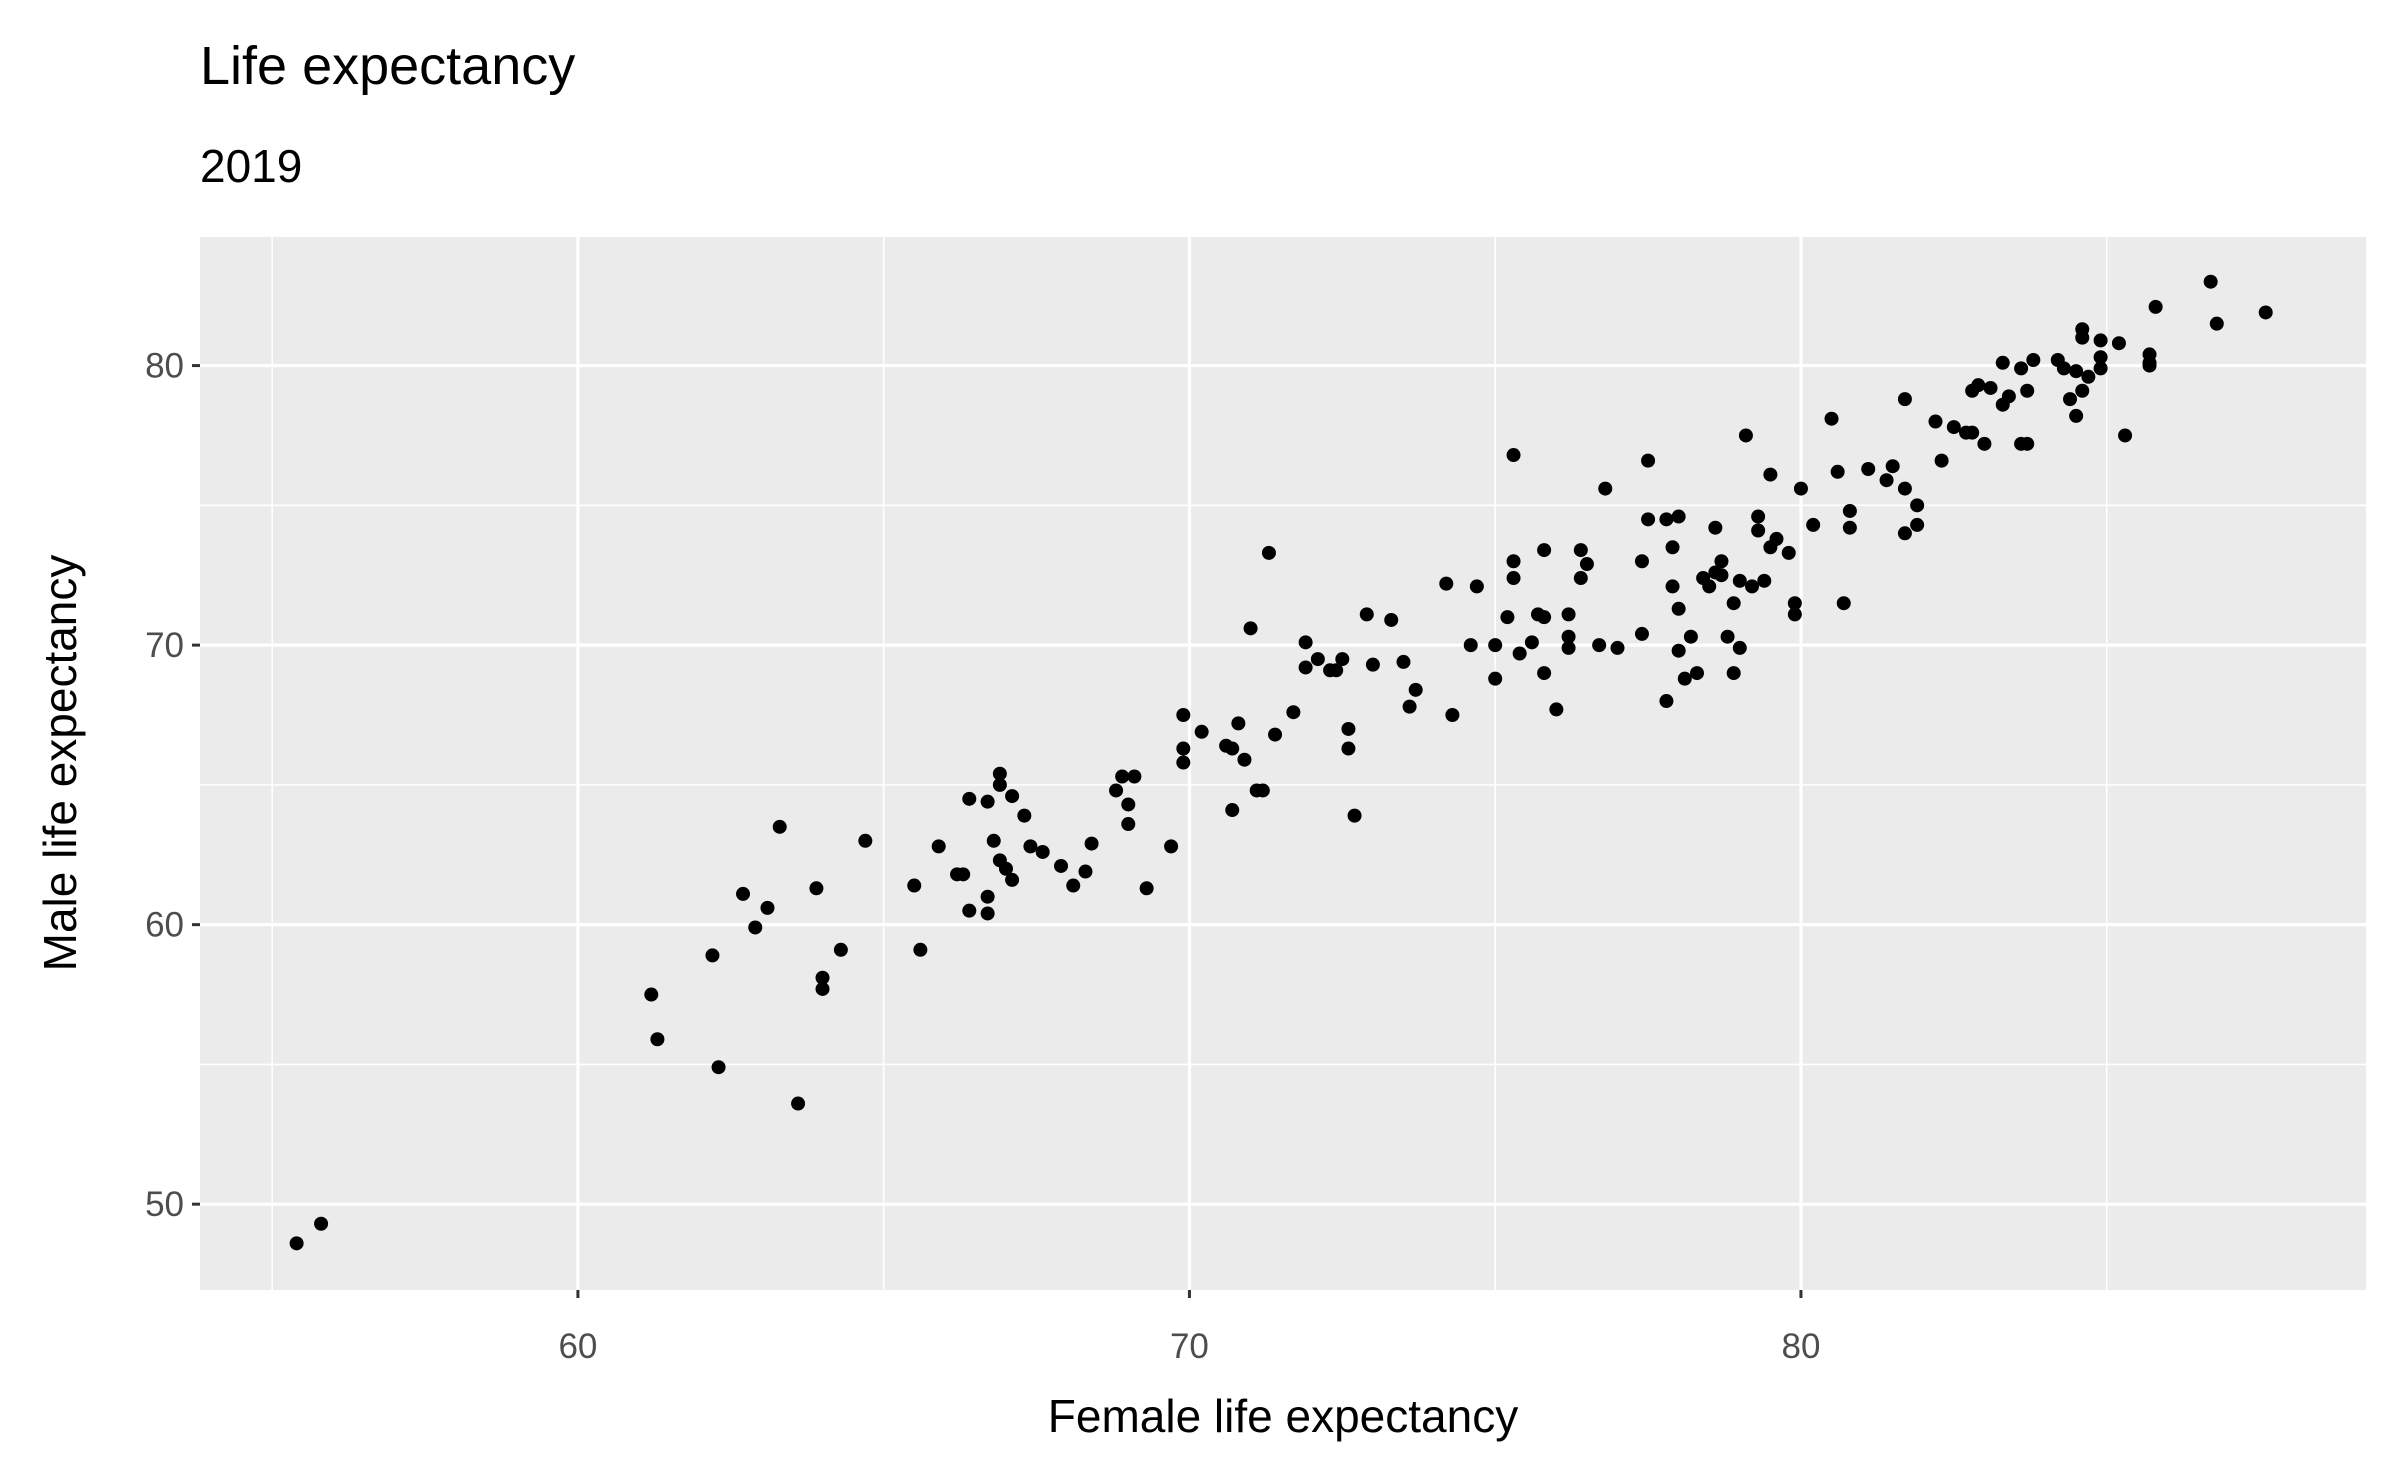 The image size is (2400, 1483). I want to click on x-tick-label: 70, so click(1189, 1346).